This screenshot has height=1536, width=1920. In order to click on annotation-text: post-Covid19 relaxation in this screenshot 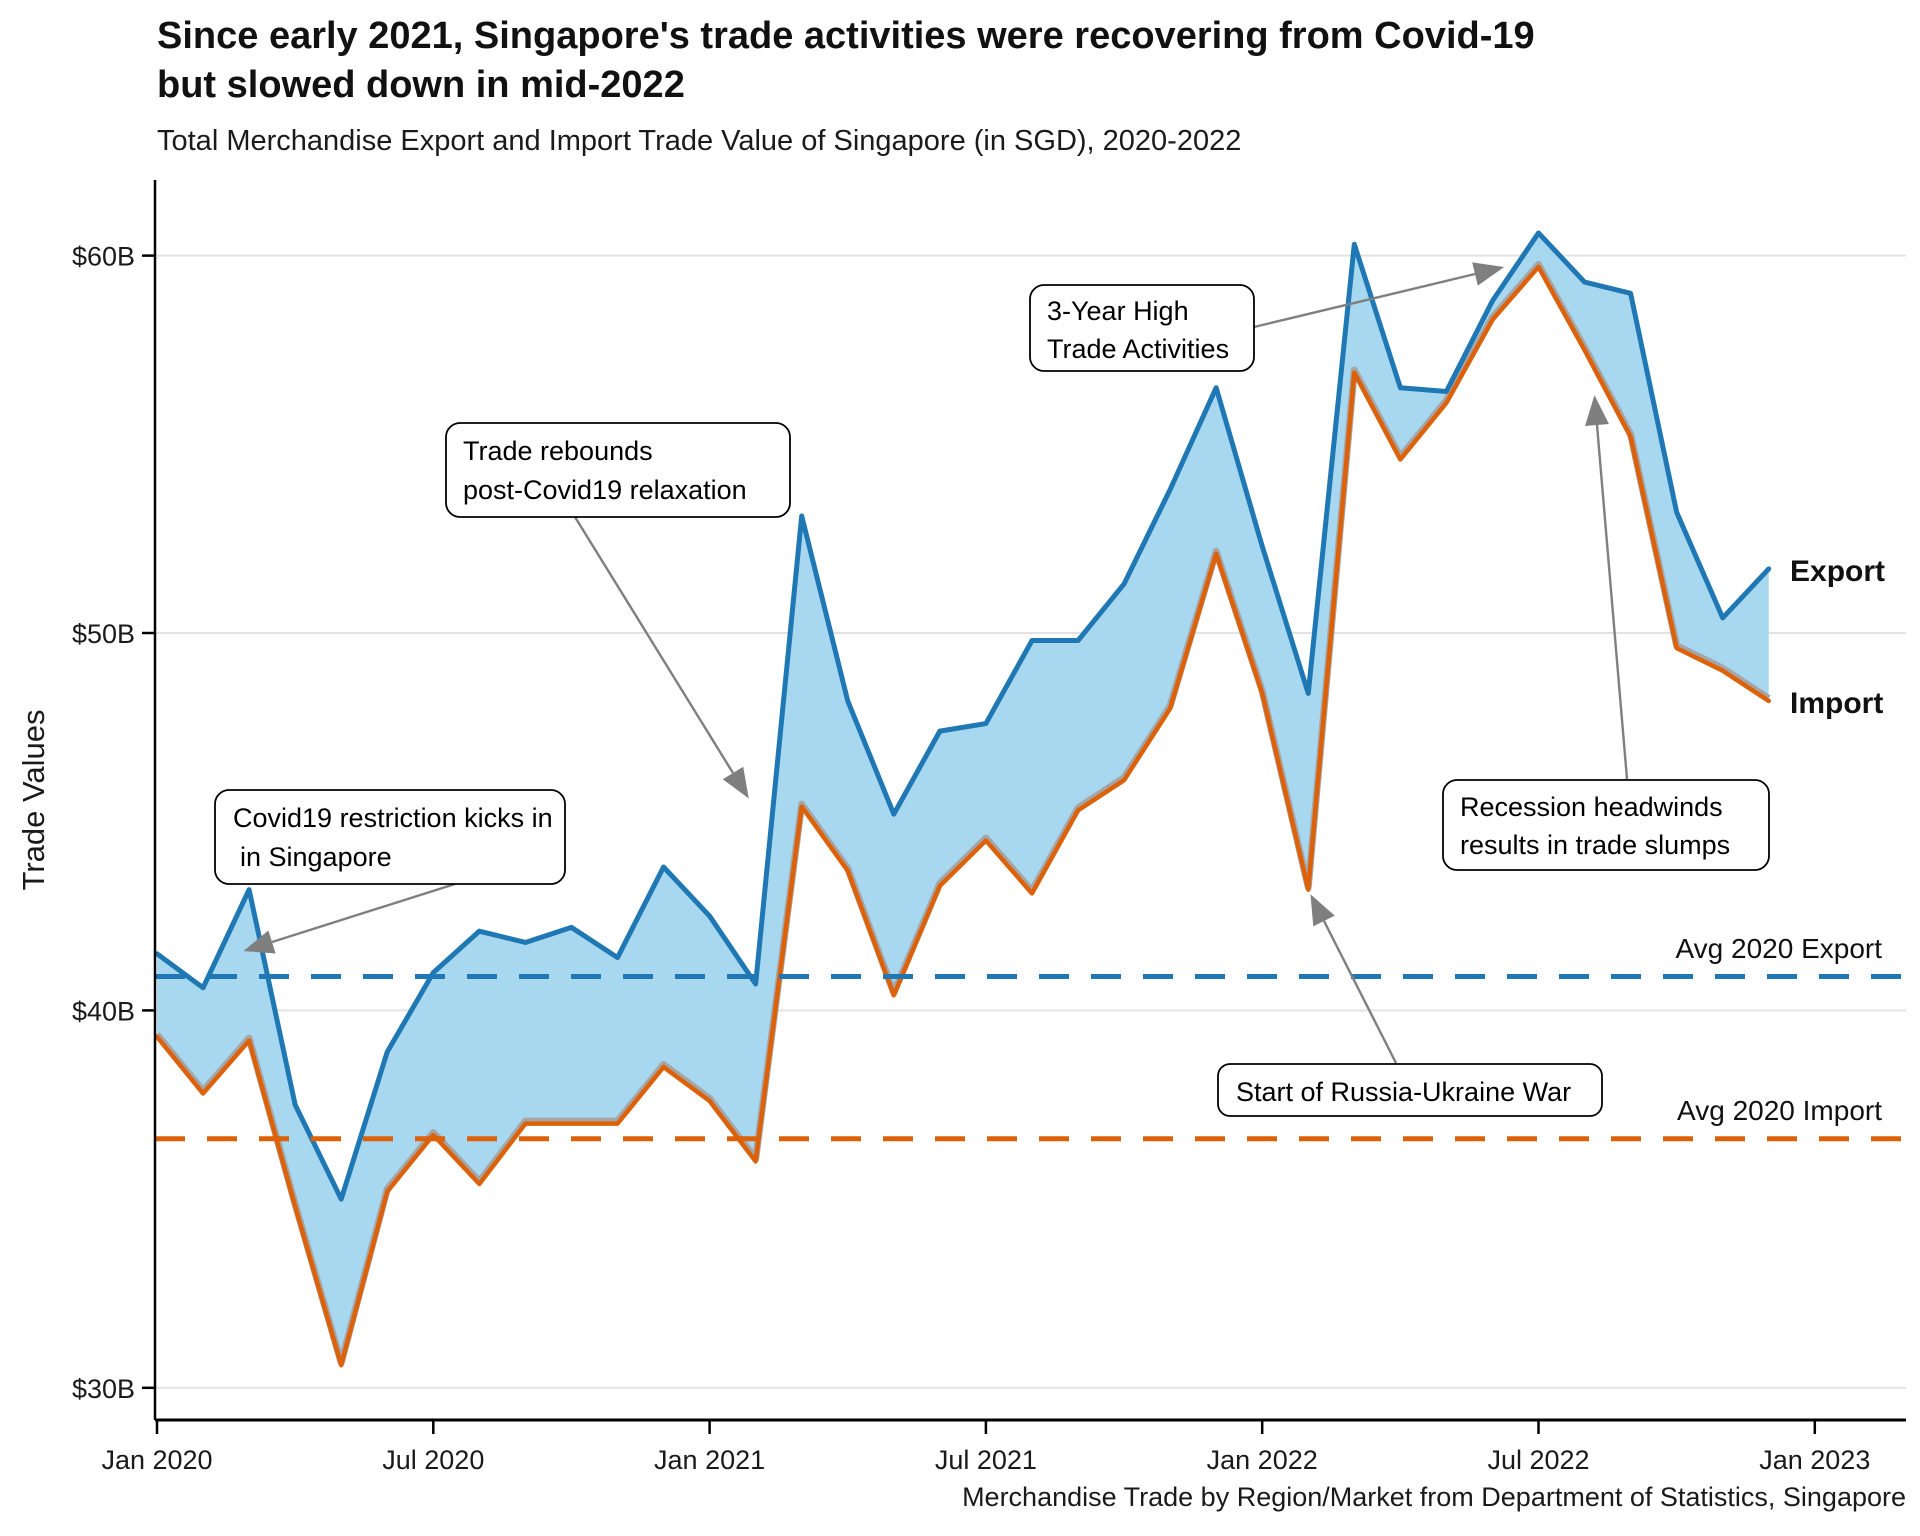, I will do `click(605, 490)`.